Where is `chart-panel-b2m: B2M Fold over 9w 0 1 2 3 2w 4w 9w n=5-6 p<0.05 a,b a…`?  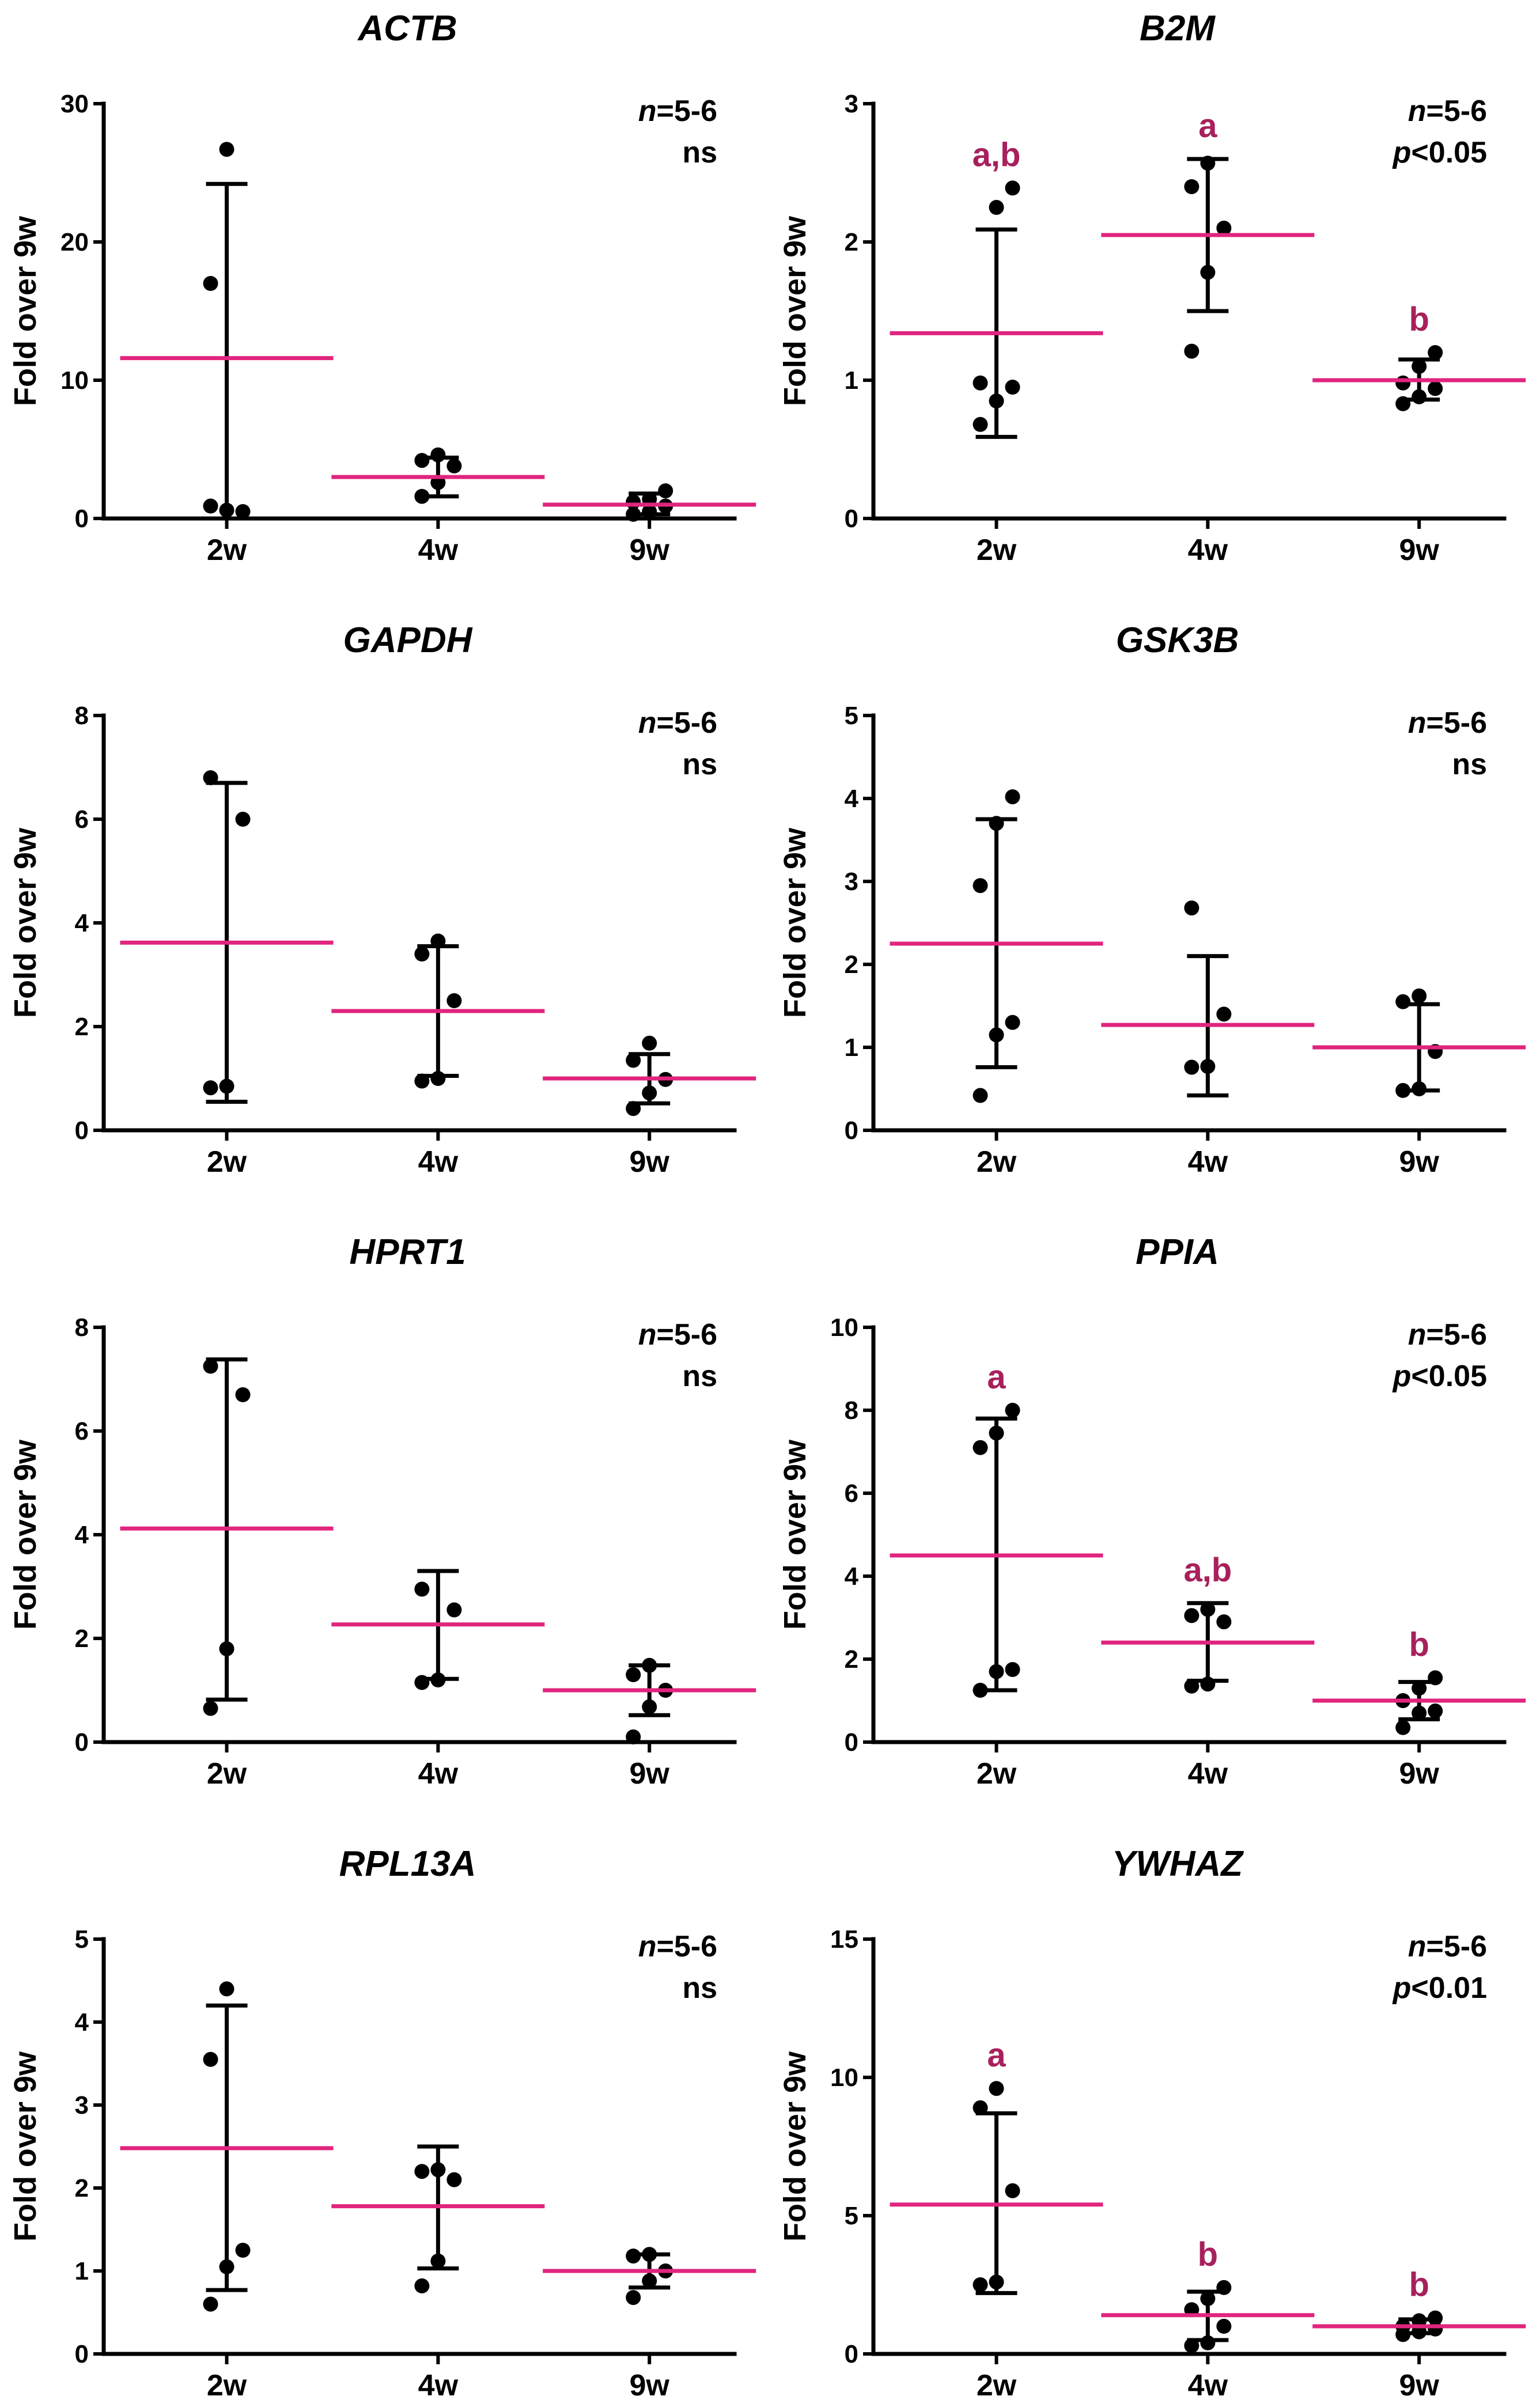
chart-panel-b2m: B2M Fold over 9w 0 1 2 3 2w 4w 9w n=5-6 p<0.05 a,b a… is located at coordinates (1152, 288).